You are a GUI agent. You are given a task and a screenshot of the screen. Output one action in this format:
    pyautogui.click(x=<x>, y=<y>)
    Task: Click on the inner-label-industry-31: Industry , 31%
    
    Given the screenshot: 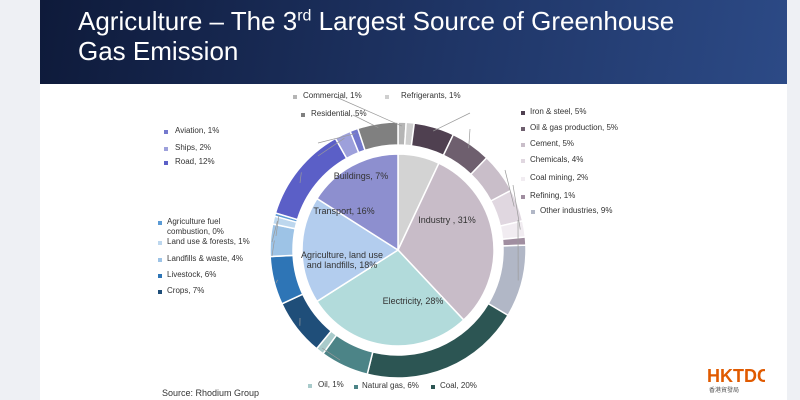 What is the action you would take?
    pyautogui.click(x=447, y=220)
    